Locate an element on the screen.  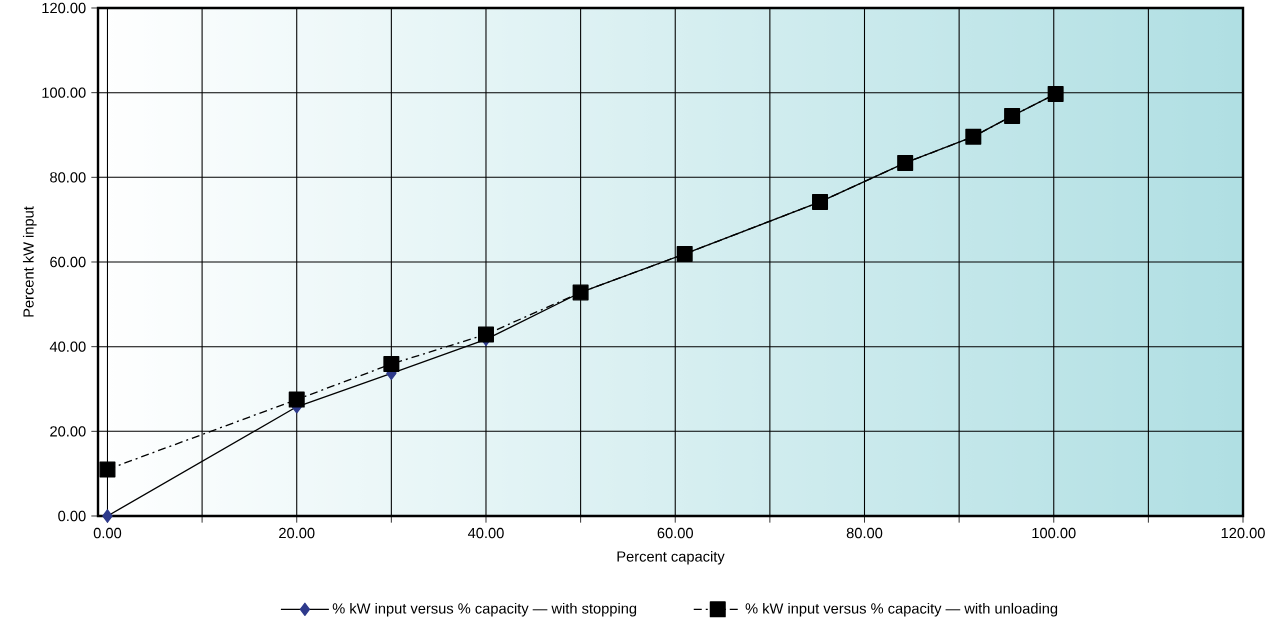
legend-label: % kW input versus % capacity — with unloading is located at coordinates (901, 609).